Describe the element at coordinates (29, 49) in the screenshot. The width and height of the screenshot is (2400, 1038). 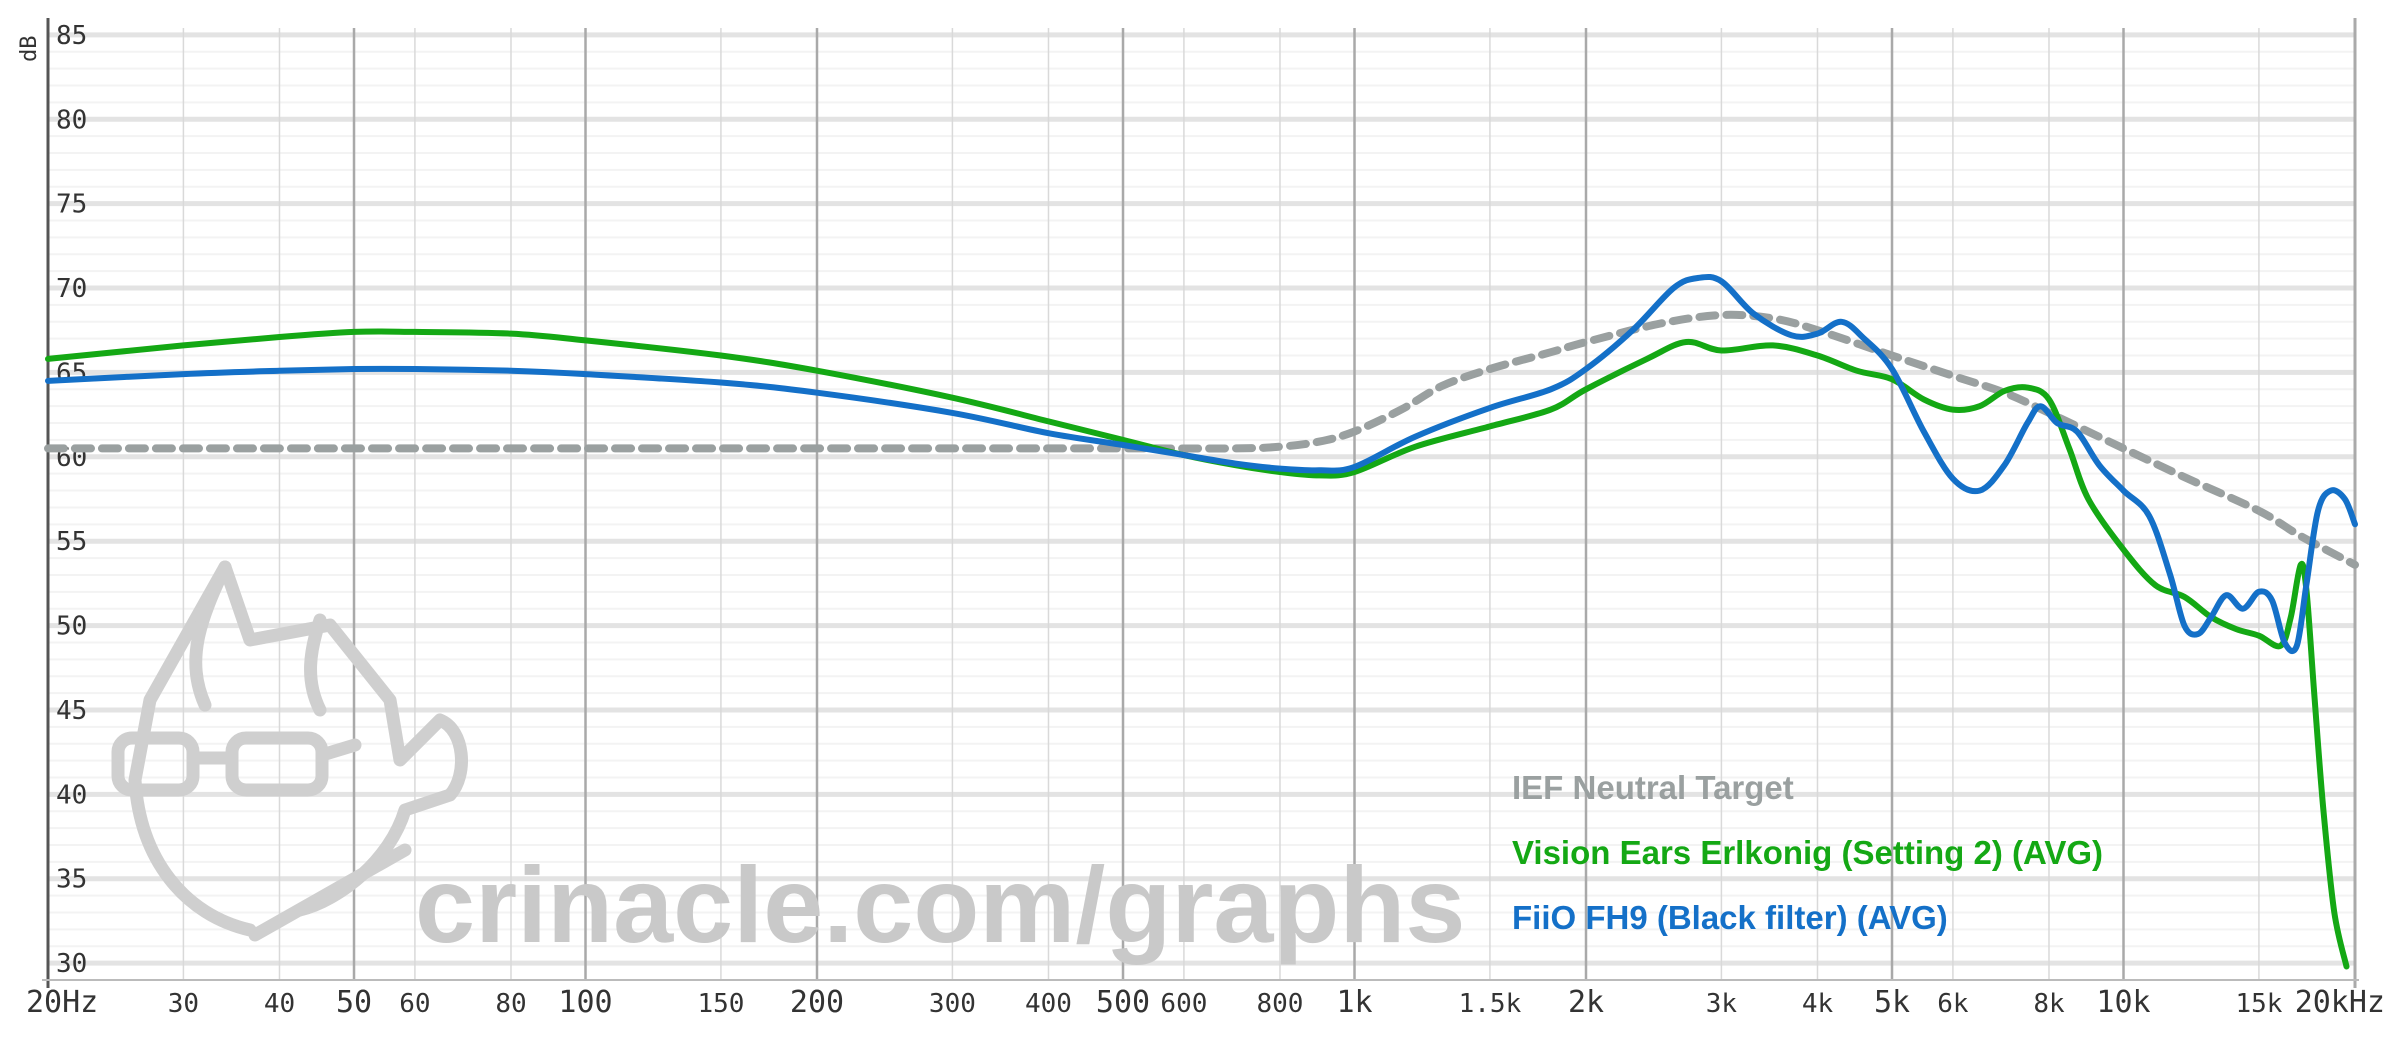
I see `y-axis-unit: dB` at that location.